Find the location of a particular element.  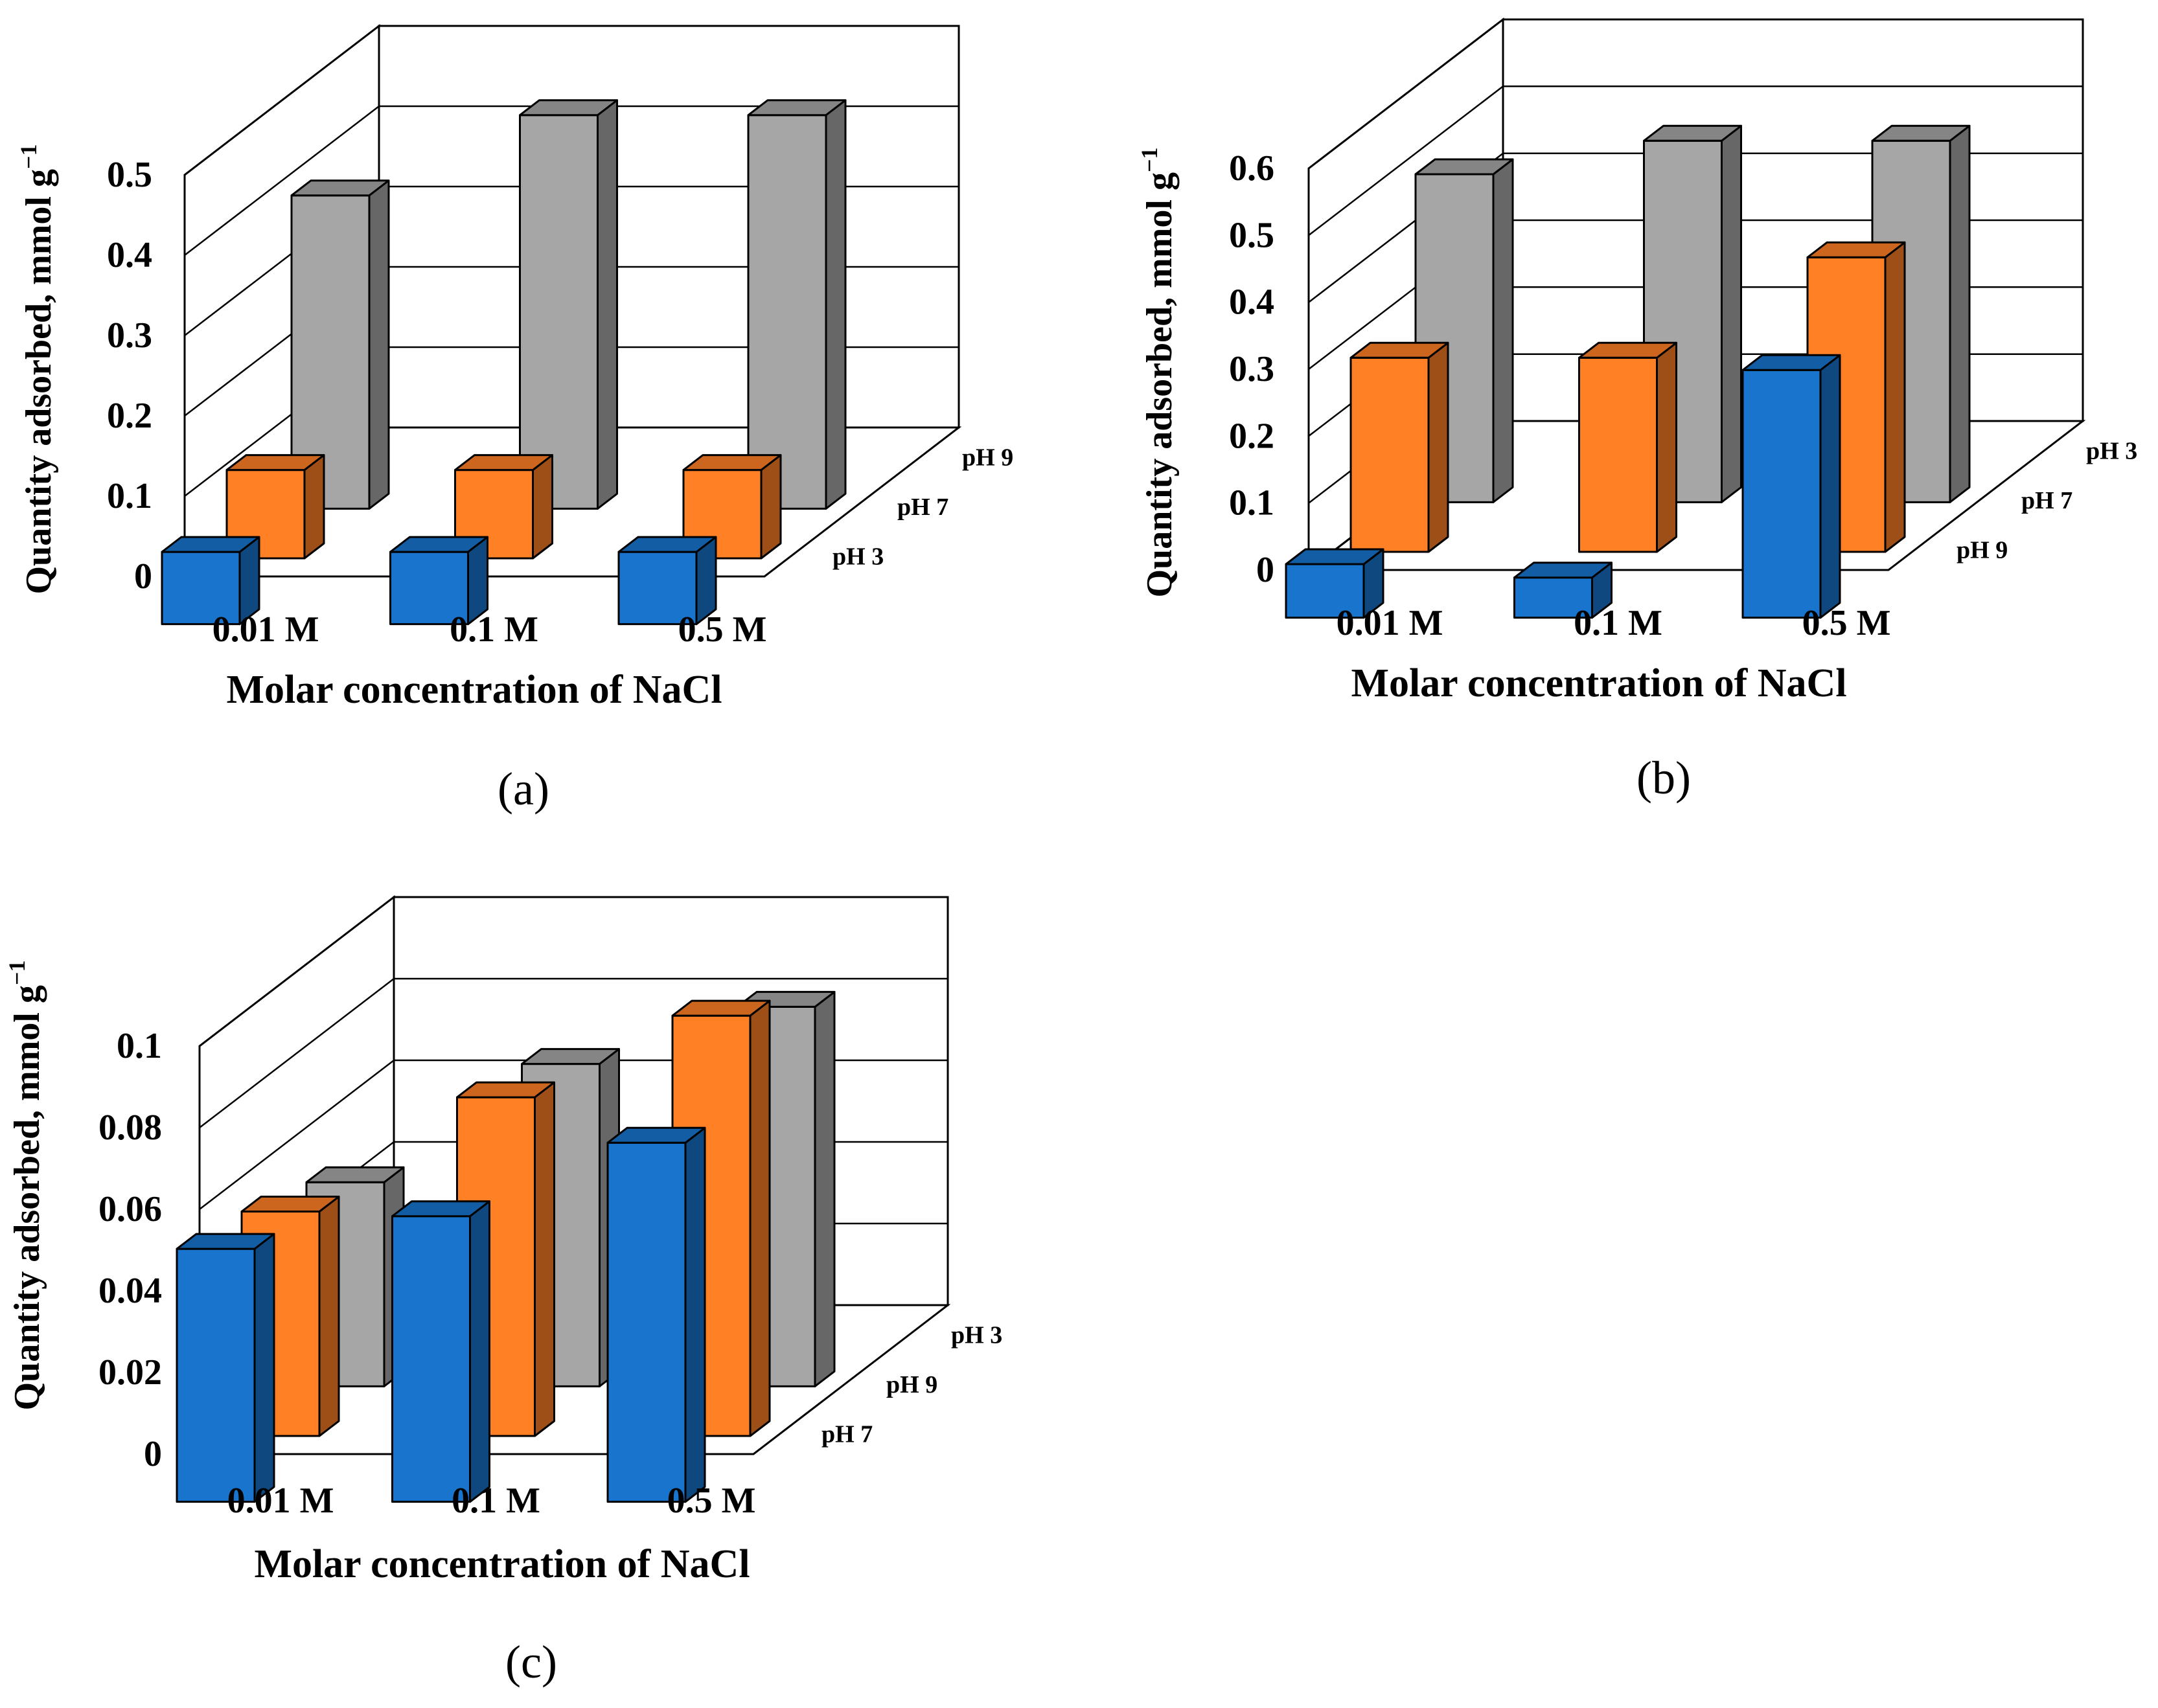

y-tick-label: 0.04 is located at coordinates (130, 1291).